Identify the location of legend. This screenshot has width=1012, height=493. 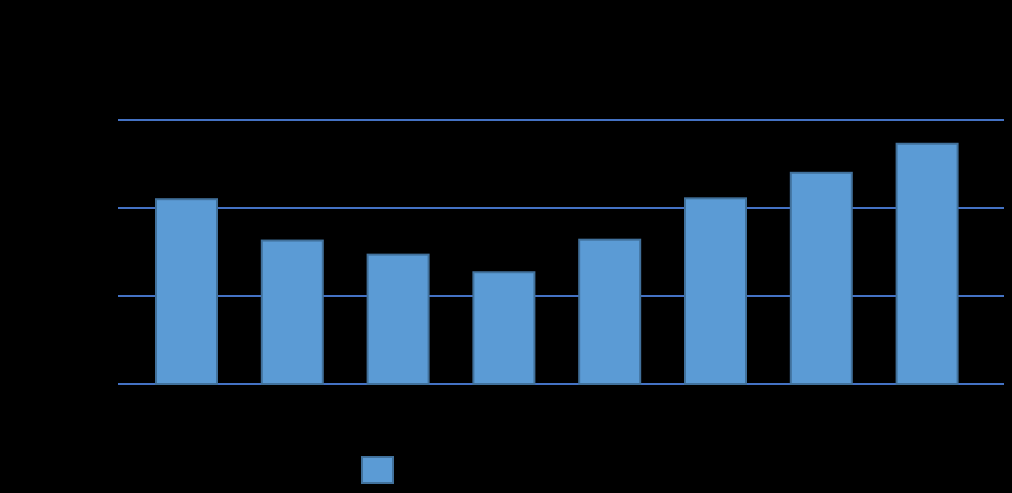
(377, 470).